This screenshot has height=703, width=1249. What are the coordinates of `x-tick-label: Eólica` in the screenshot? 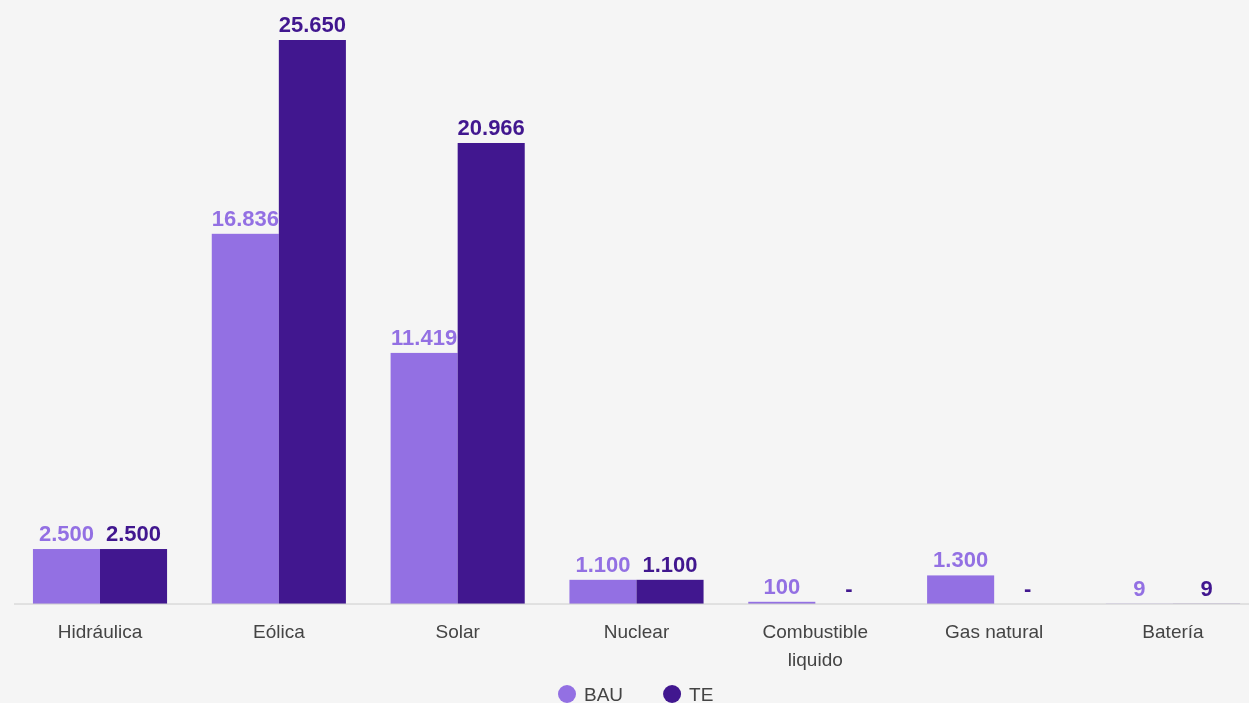 It's located at (279, 631).